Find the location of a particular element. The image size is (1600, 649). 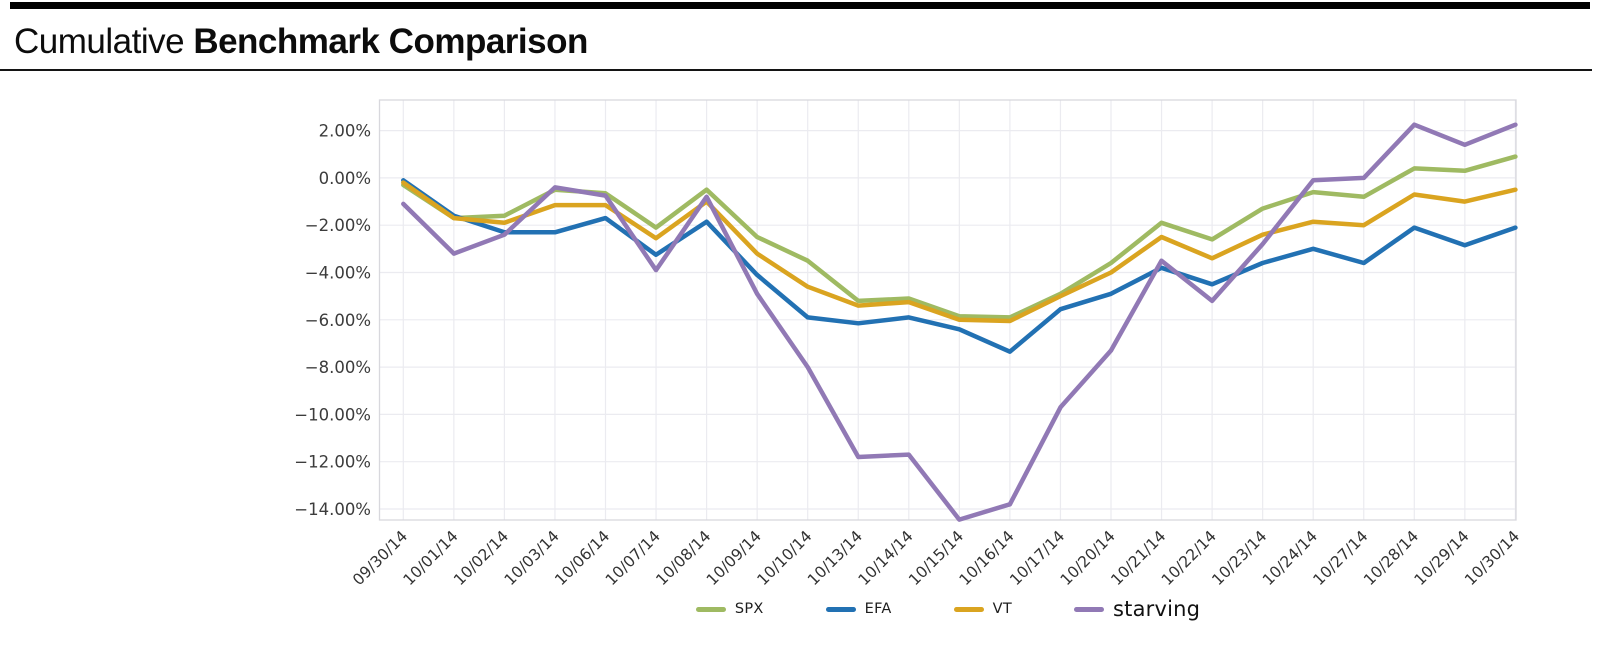

legend-label: starving is located at coordinates (1157, 609).